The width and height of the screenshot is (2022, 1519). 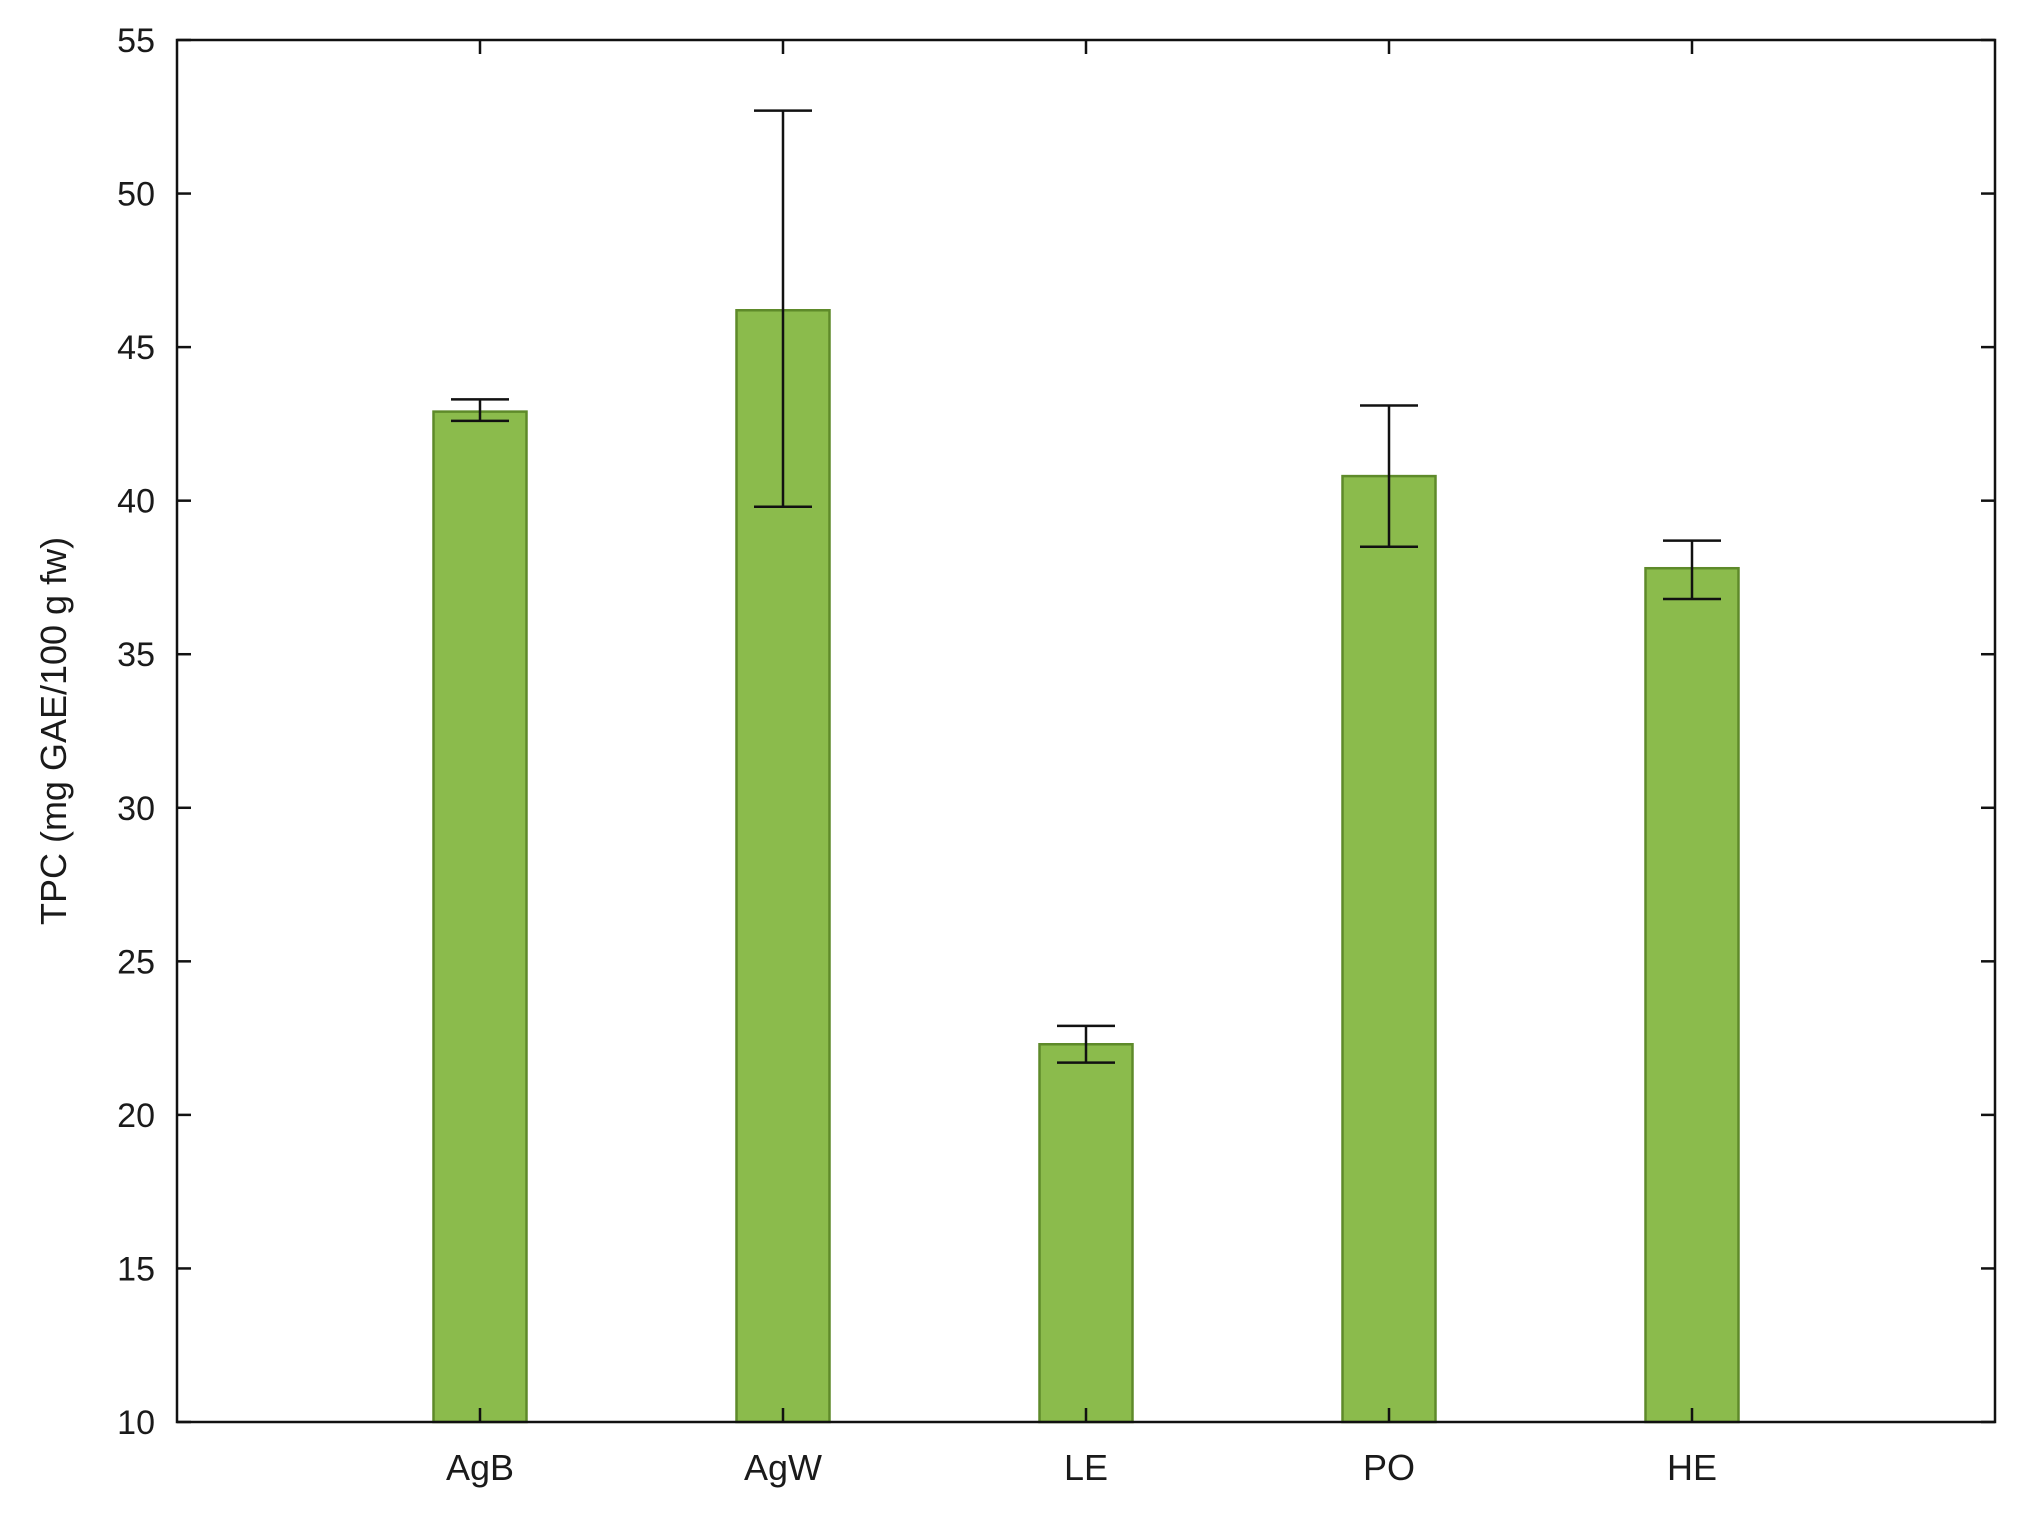 What do you see at coordinates (136, 41) in the screenshot?
I see `y-tick-label: 55` at bounding box center [136, 41].